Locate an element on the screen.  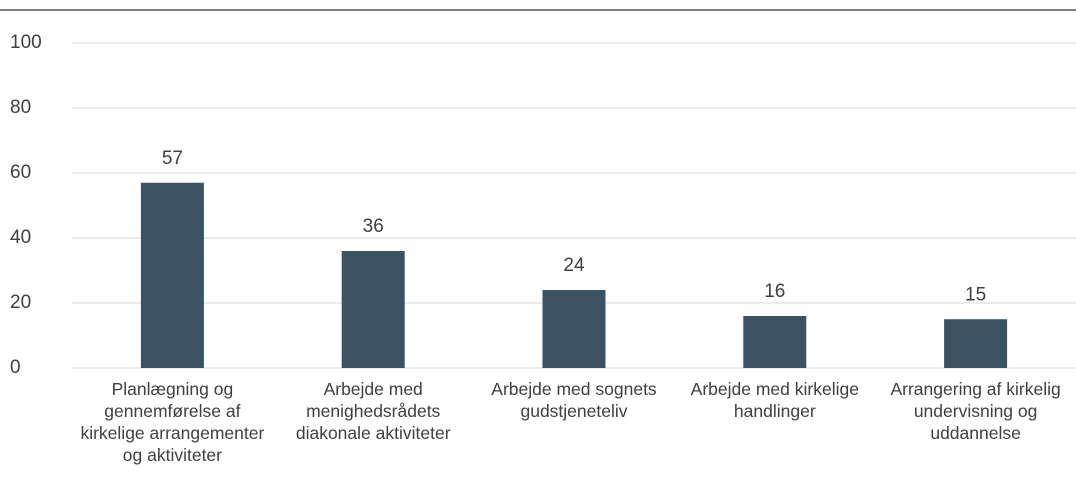
x-tick-label: Arbejde med kirkelige handlinger is located at coordinates (774, 400).